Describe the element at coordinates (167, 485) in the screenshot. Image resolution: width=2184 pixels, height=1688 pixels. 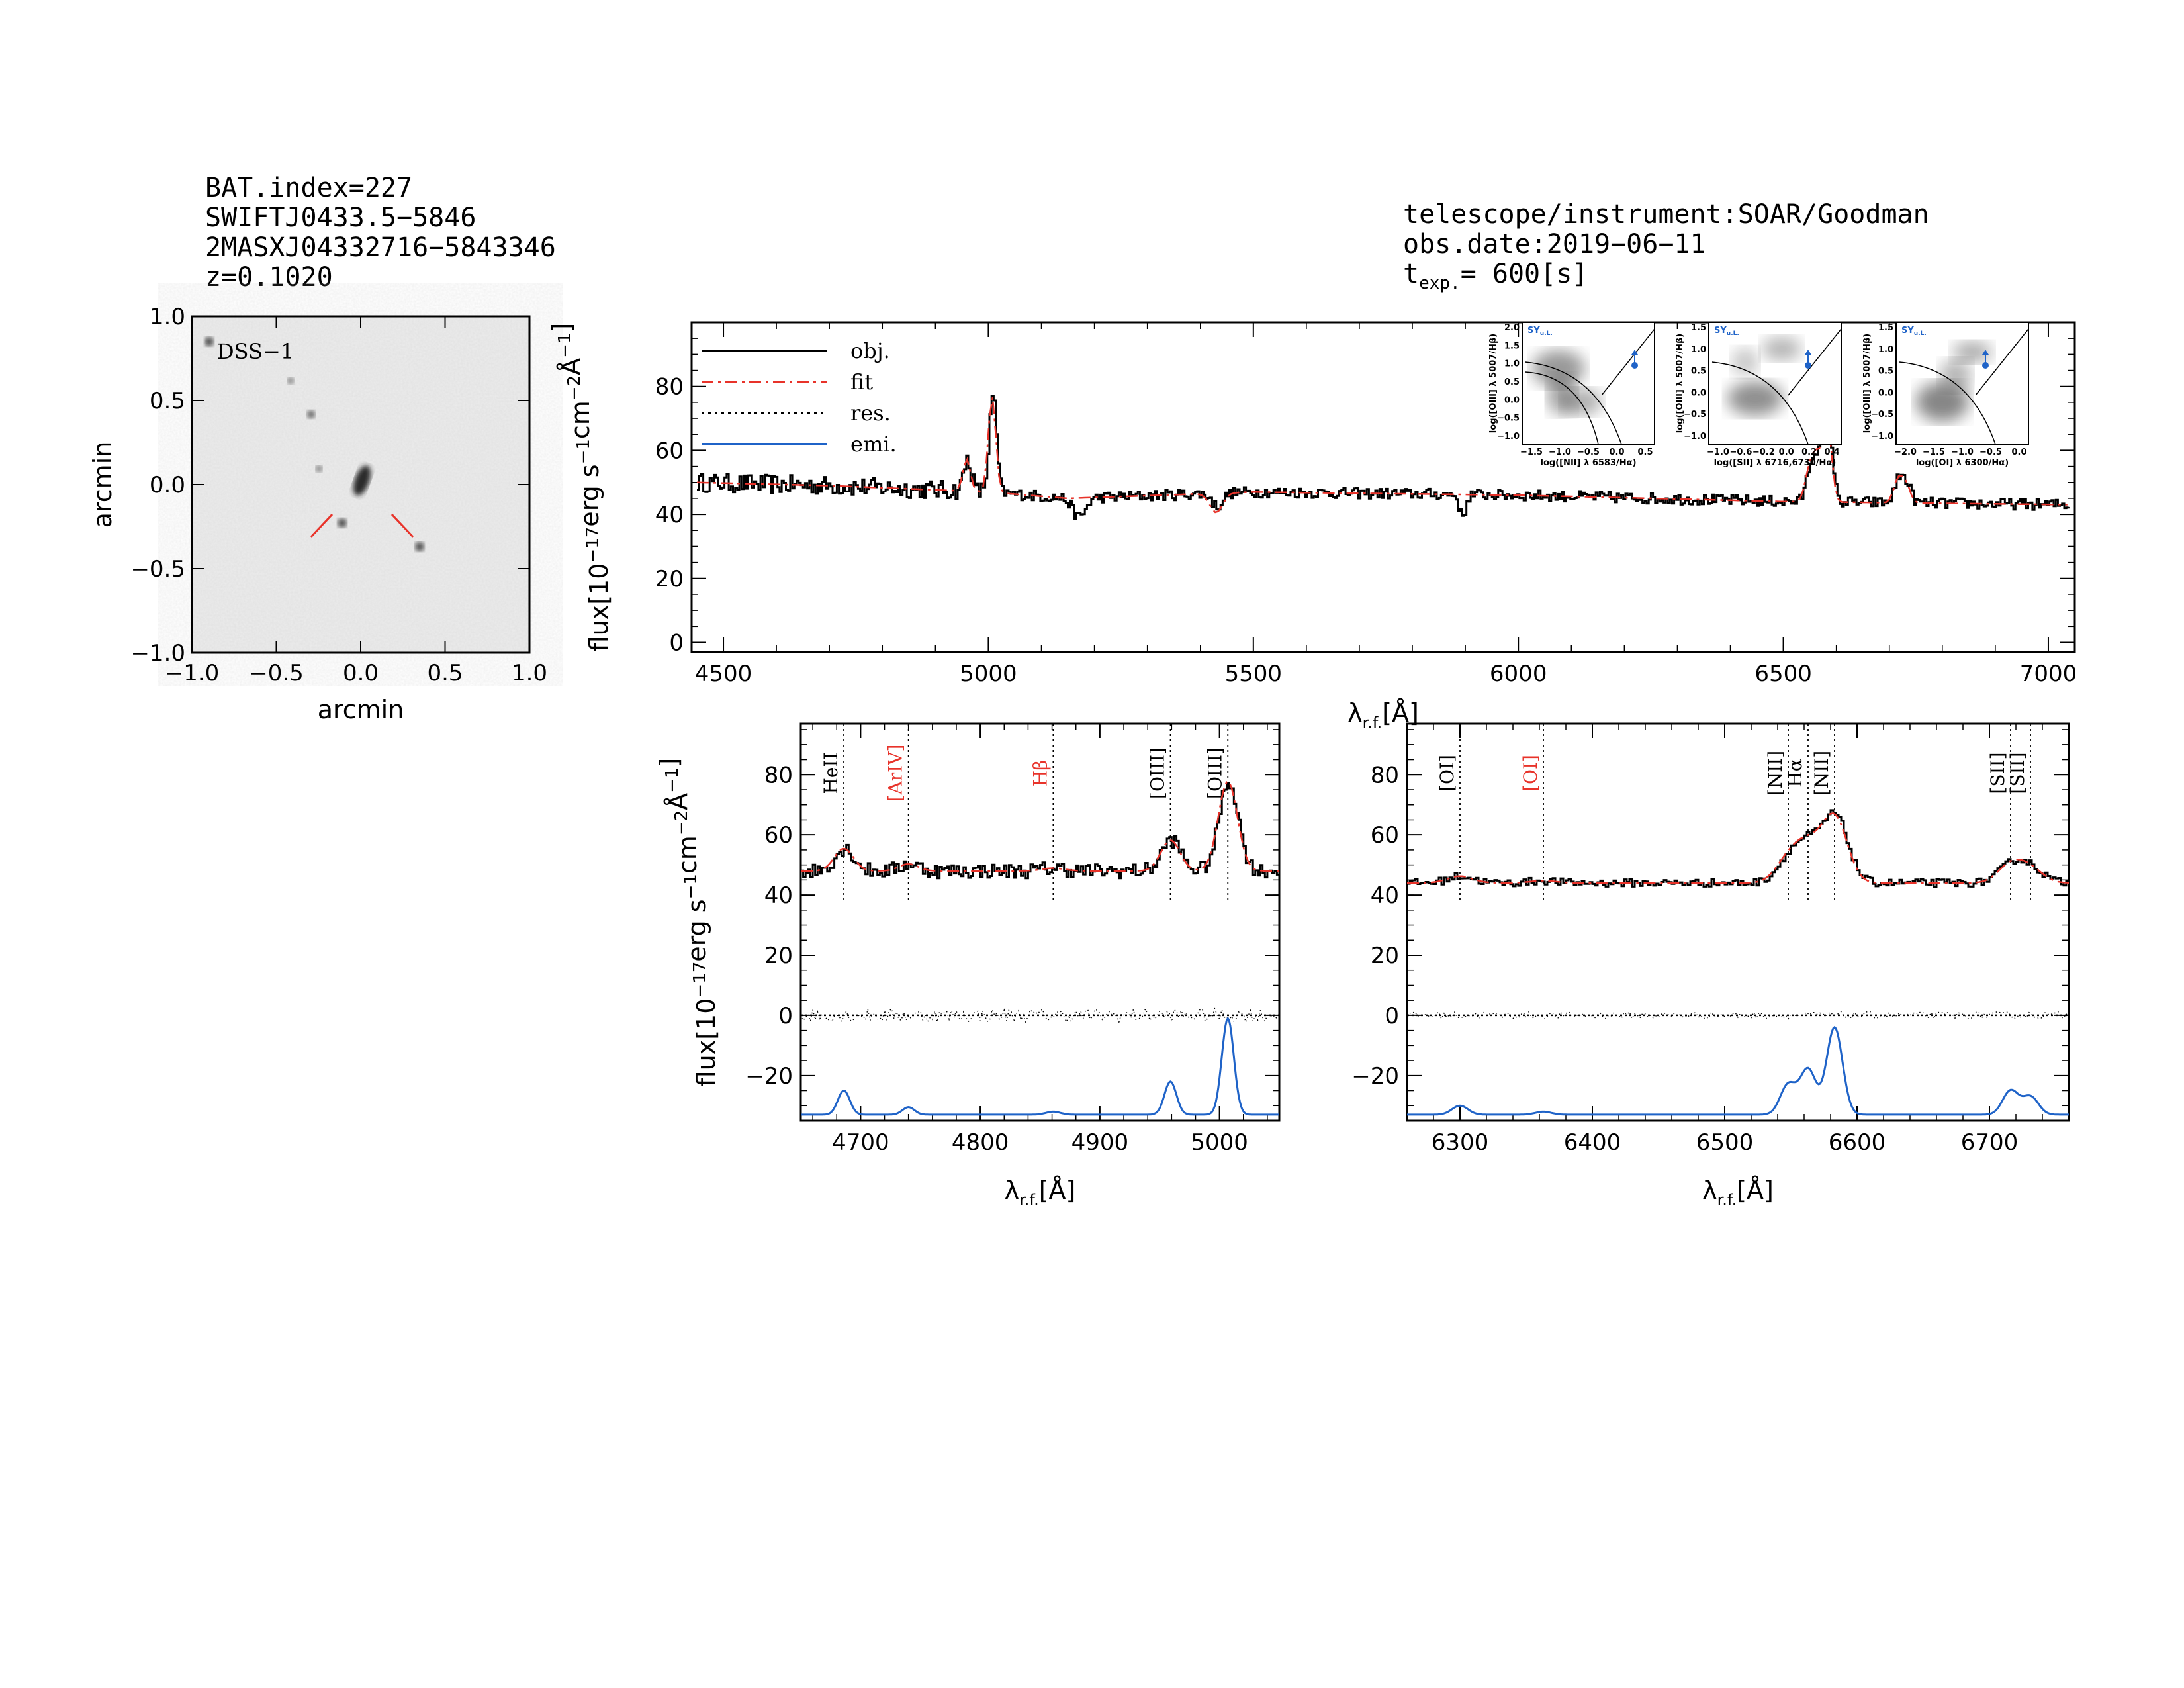
I see `dss-ytick-label: 0.0` at that location.